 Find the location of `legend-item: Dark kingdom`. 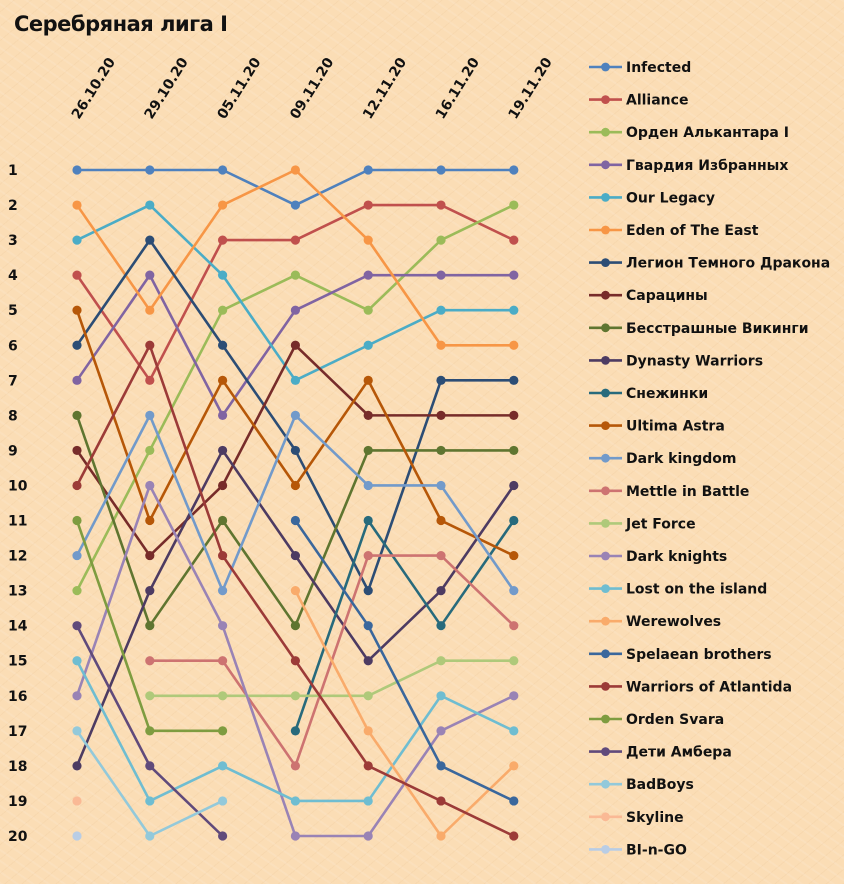

legend-item: Dark kingdom is located at coordinates (662, 459).